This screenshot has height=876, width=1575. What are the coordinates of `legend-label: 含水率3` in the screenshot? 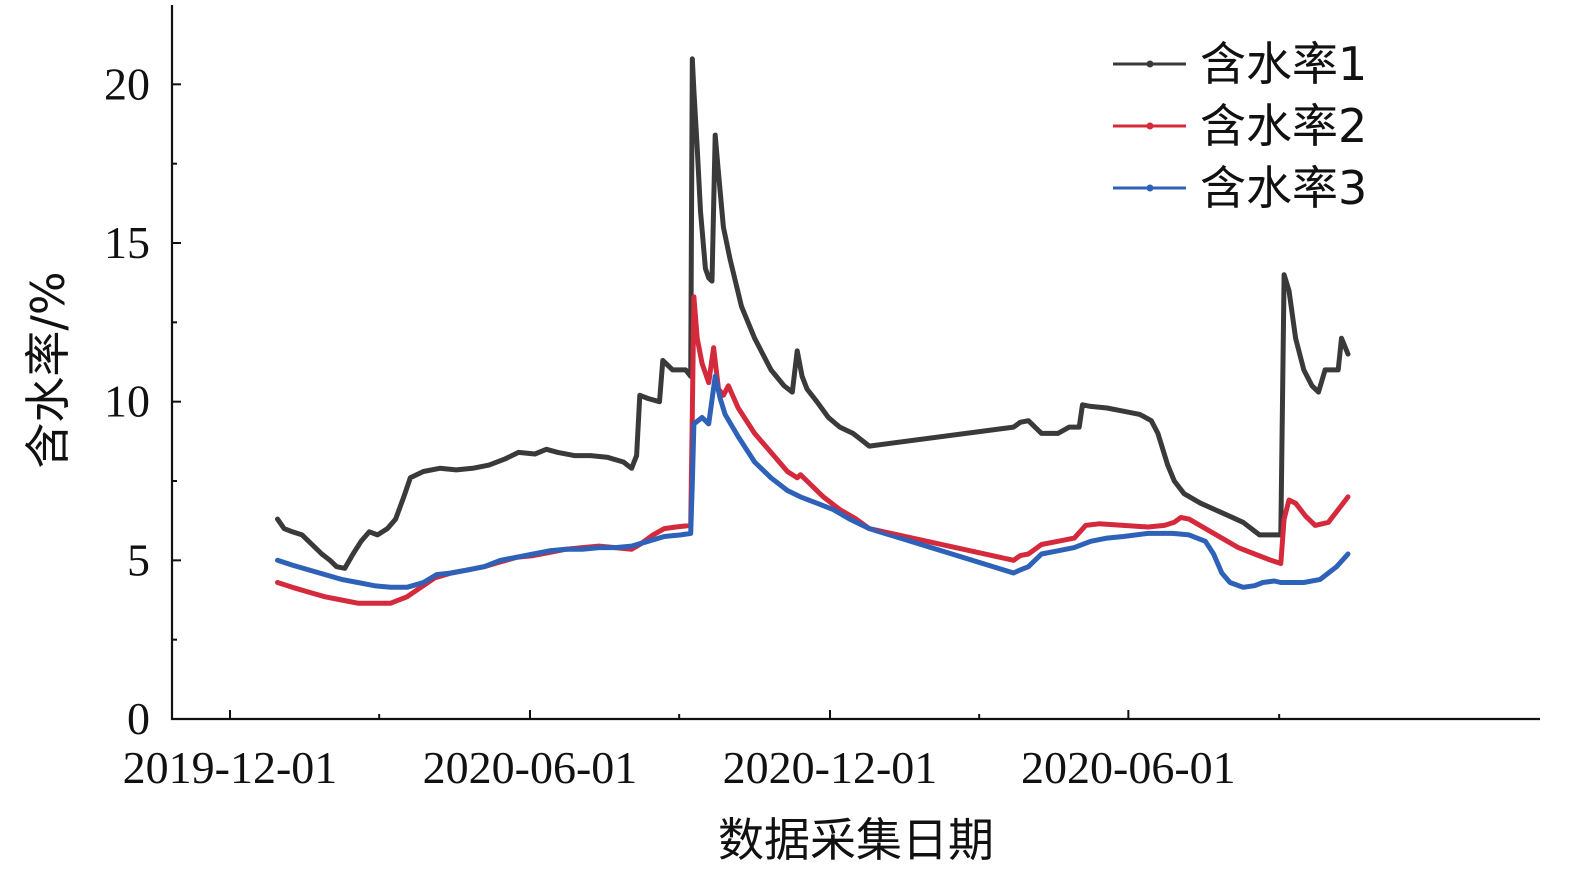 It's located at (1283, 188).